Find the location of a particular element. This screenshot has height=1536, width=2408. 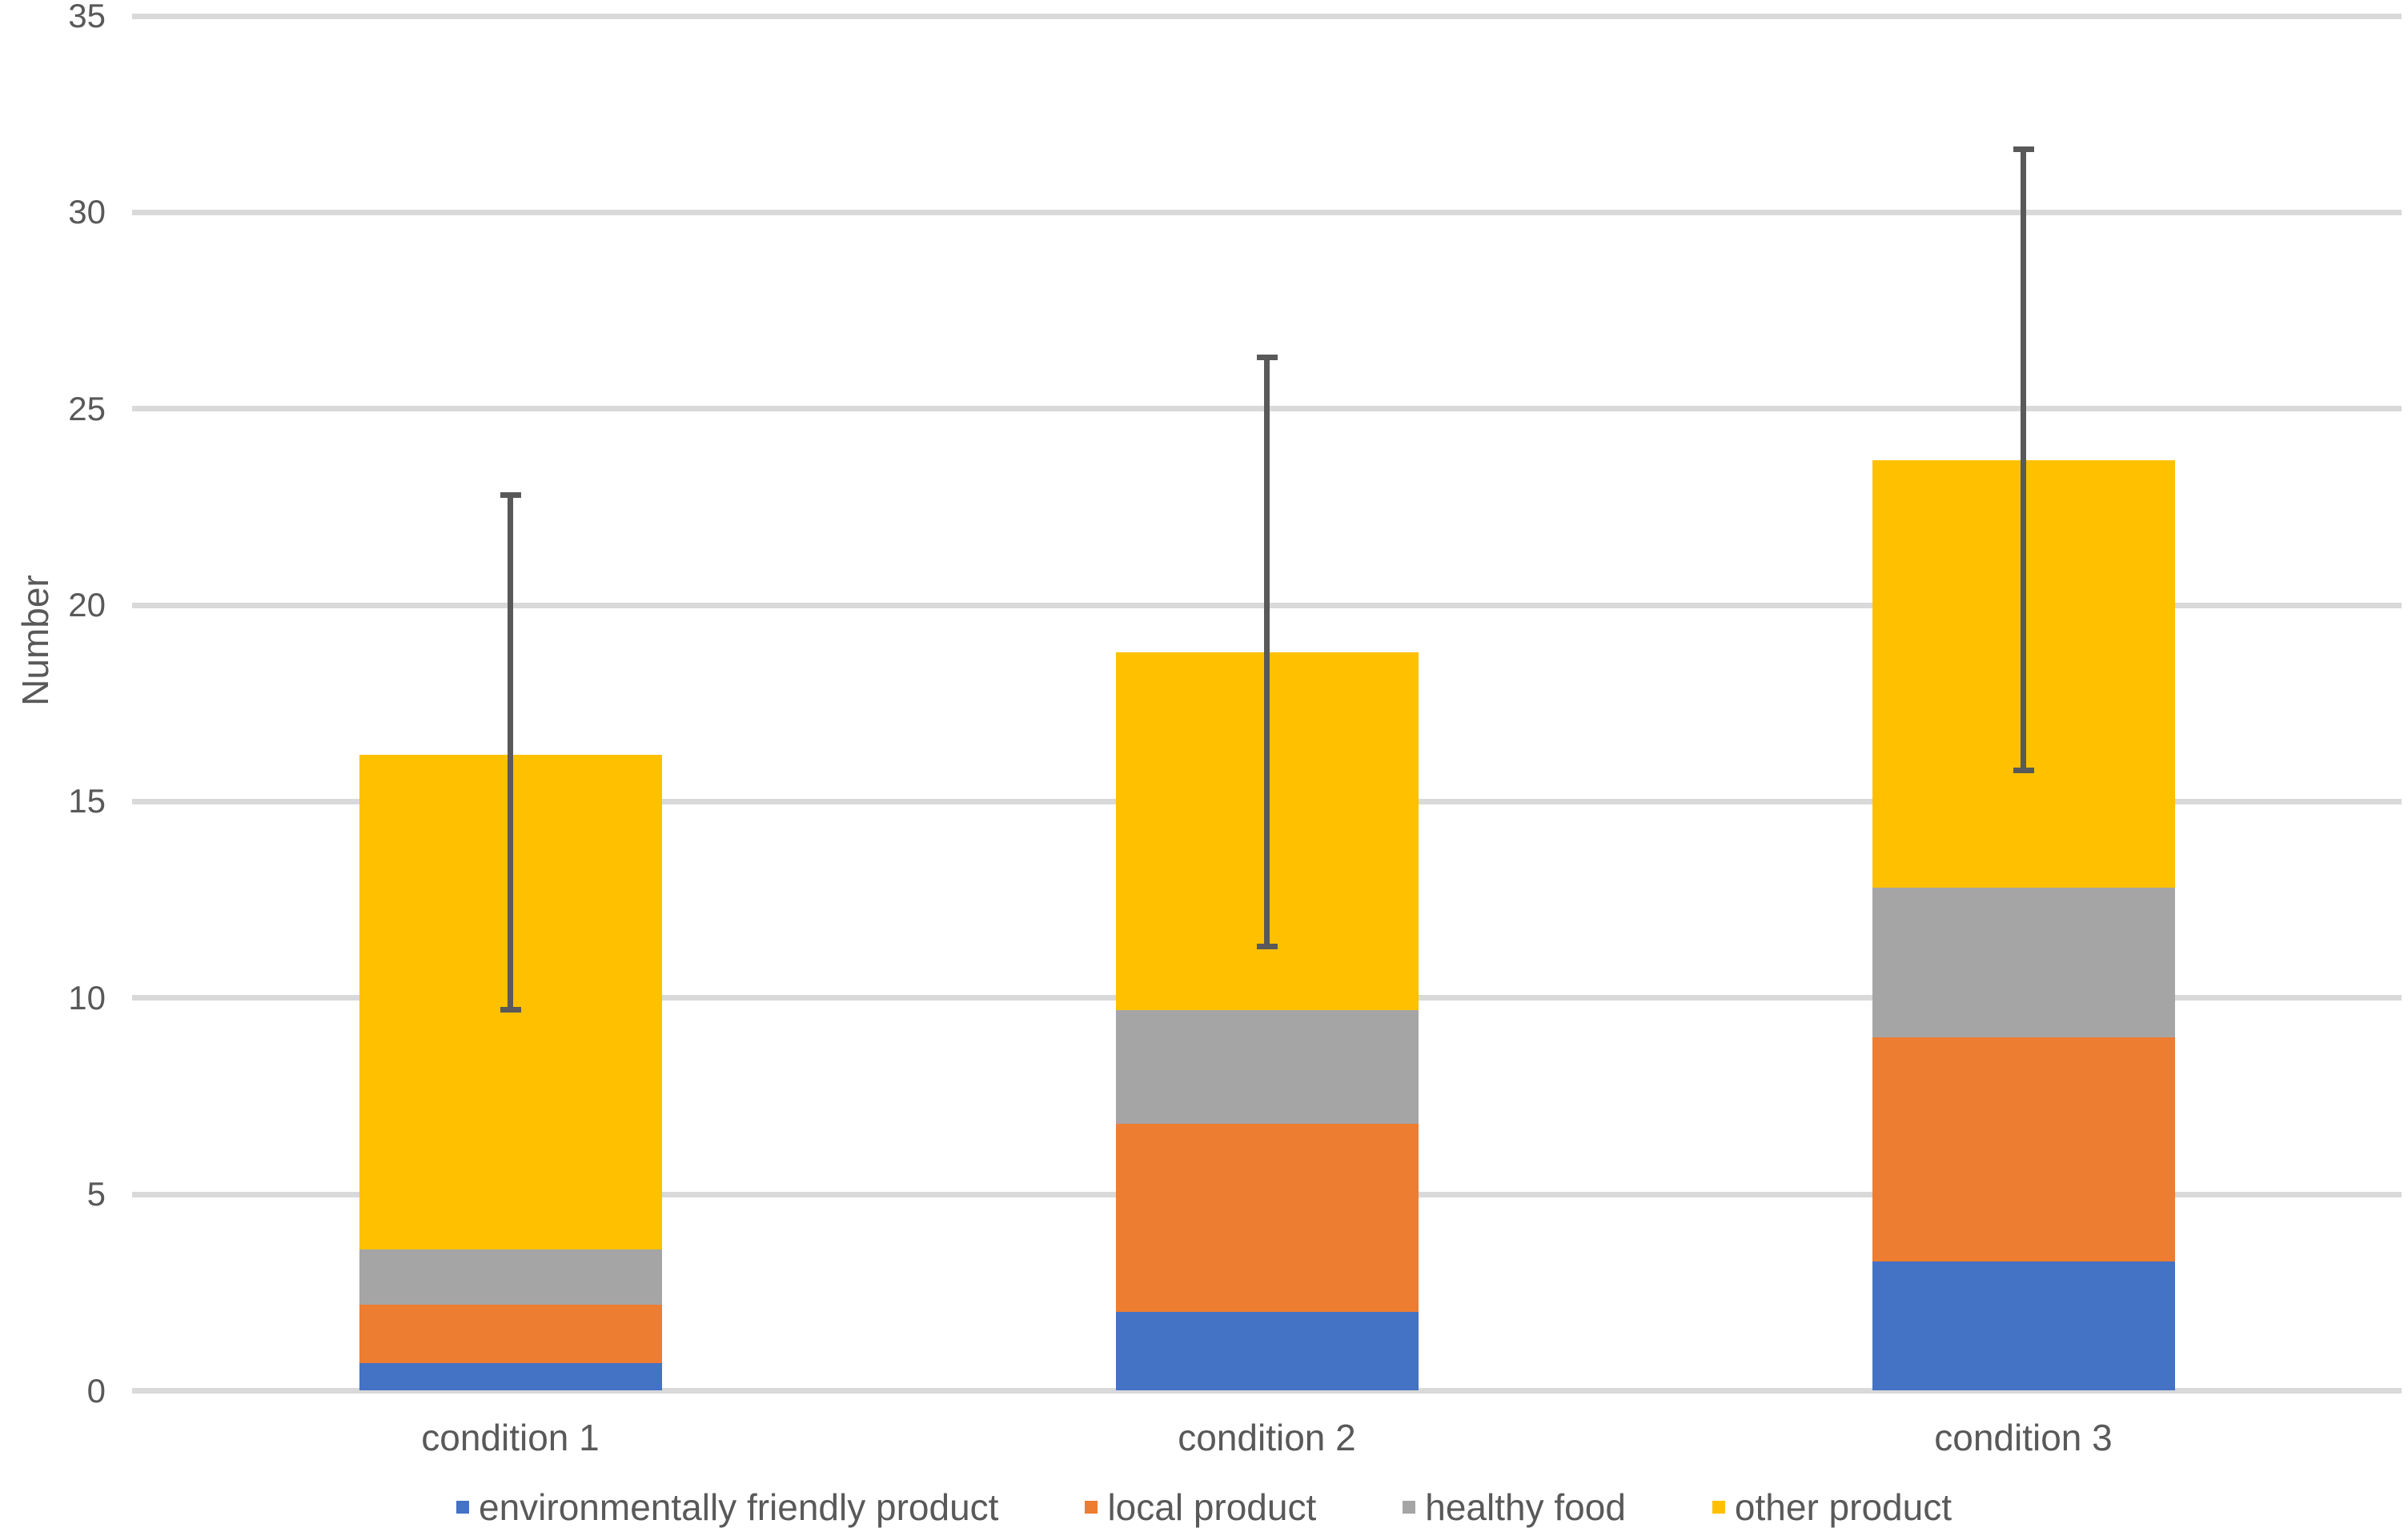

y-tick-label-10: 10 is located at coordinates (87, 997).